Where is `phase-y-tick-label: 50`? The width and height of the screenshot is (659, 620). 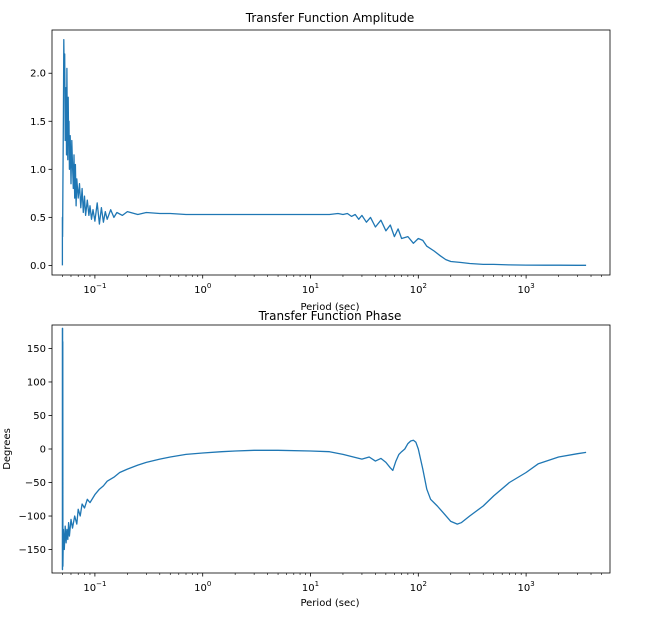 phase-y-tick-label: 50 is located at coordinates (39, 416).